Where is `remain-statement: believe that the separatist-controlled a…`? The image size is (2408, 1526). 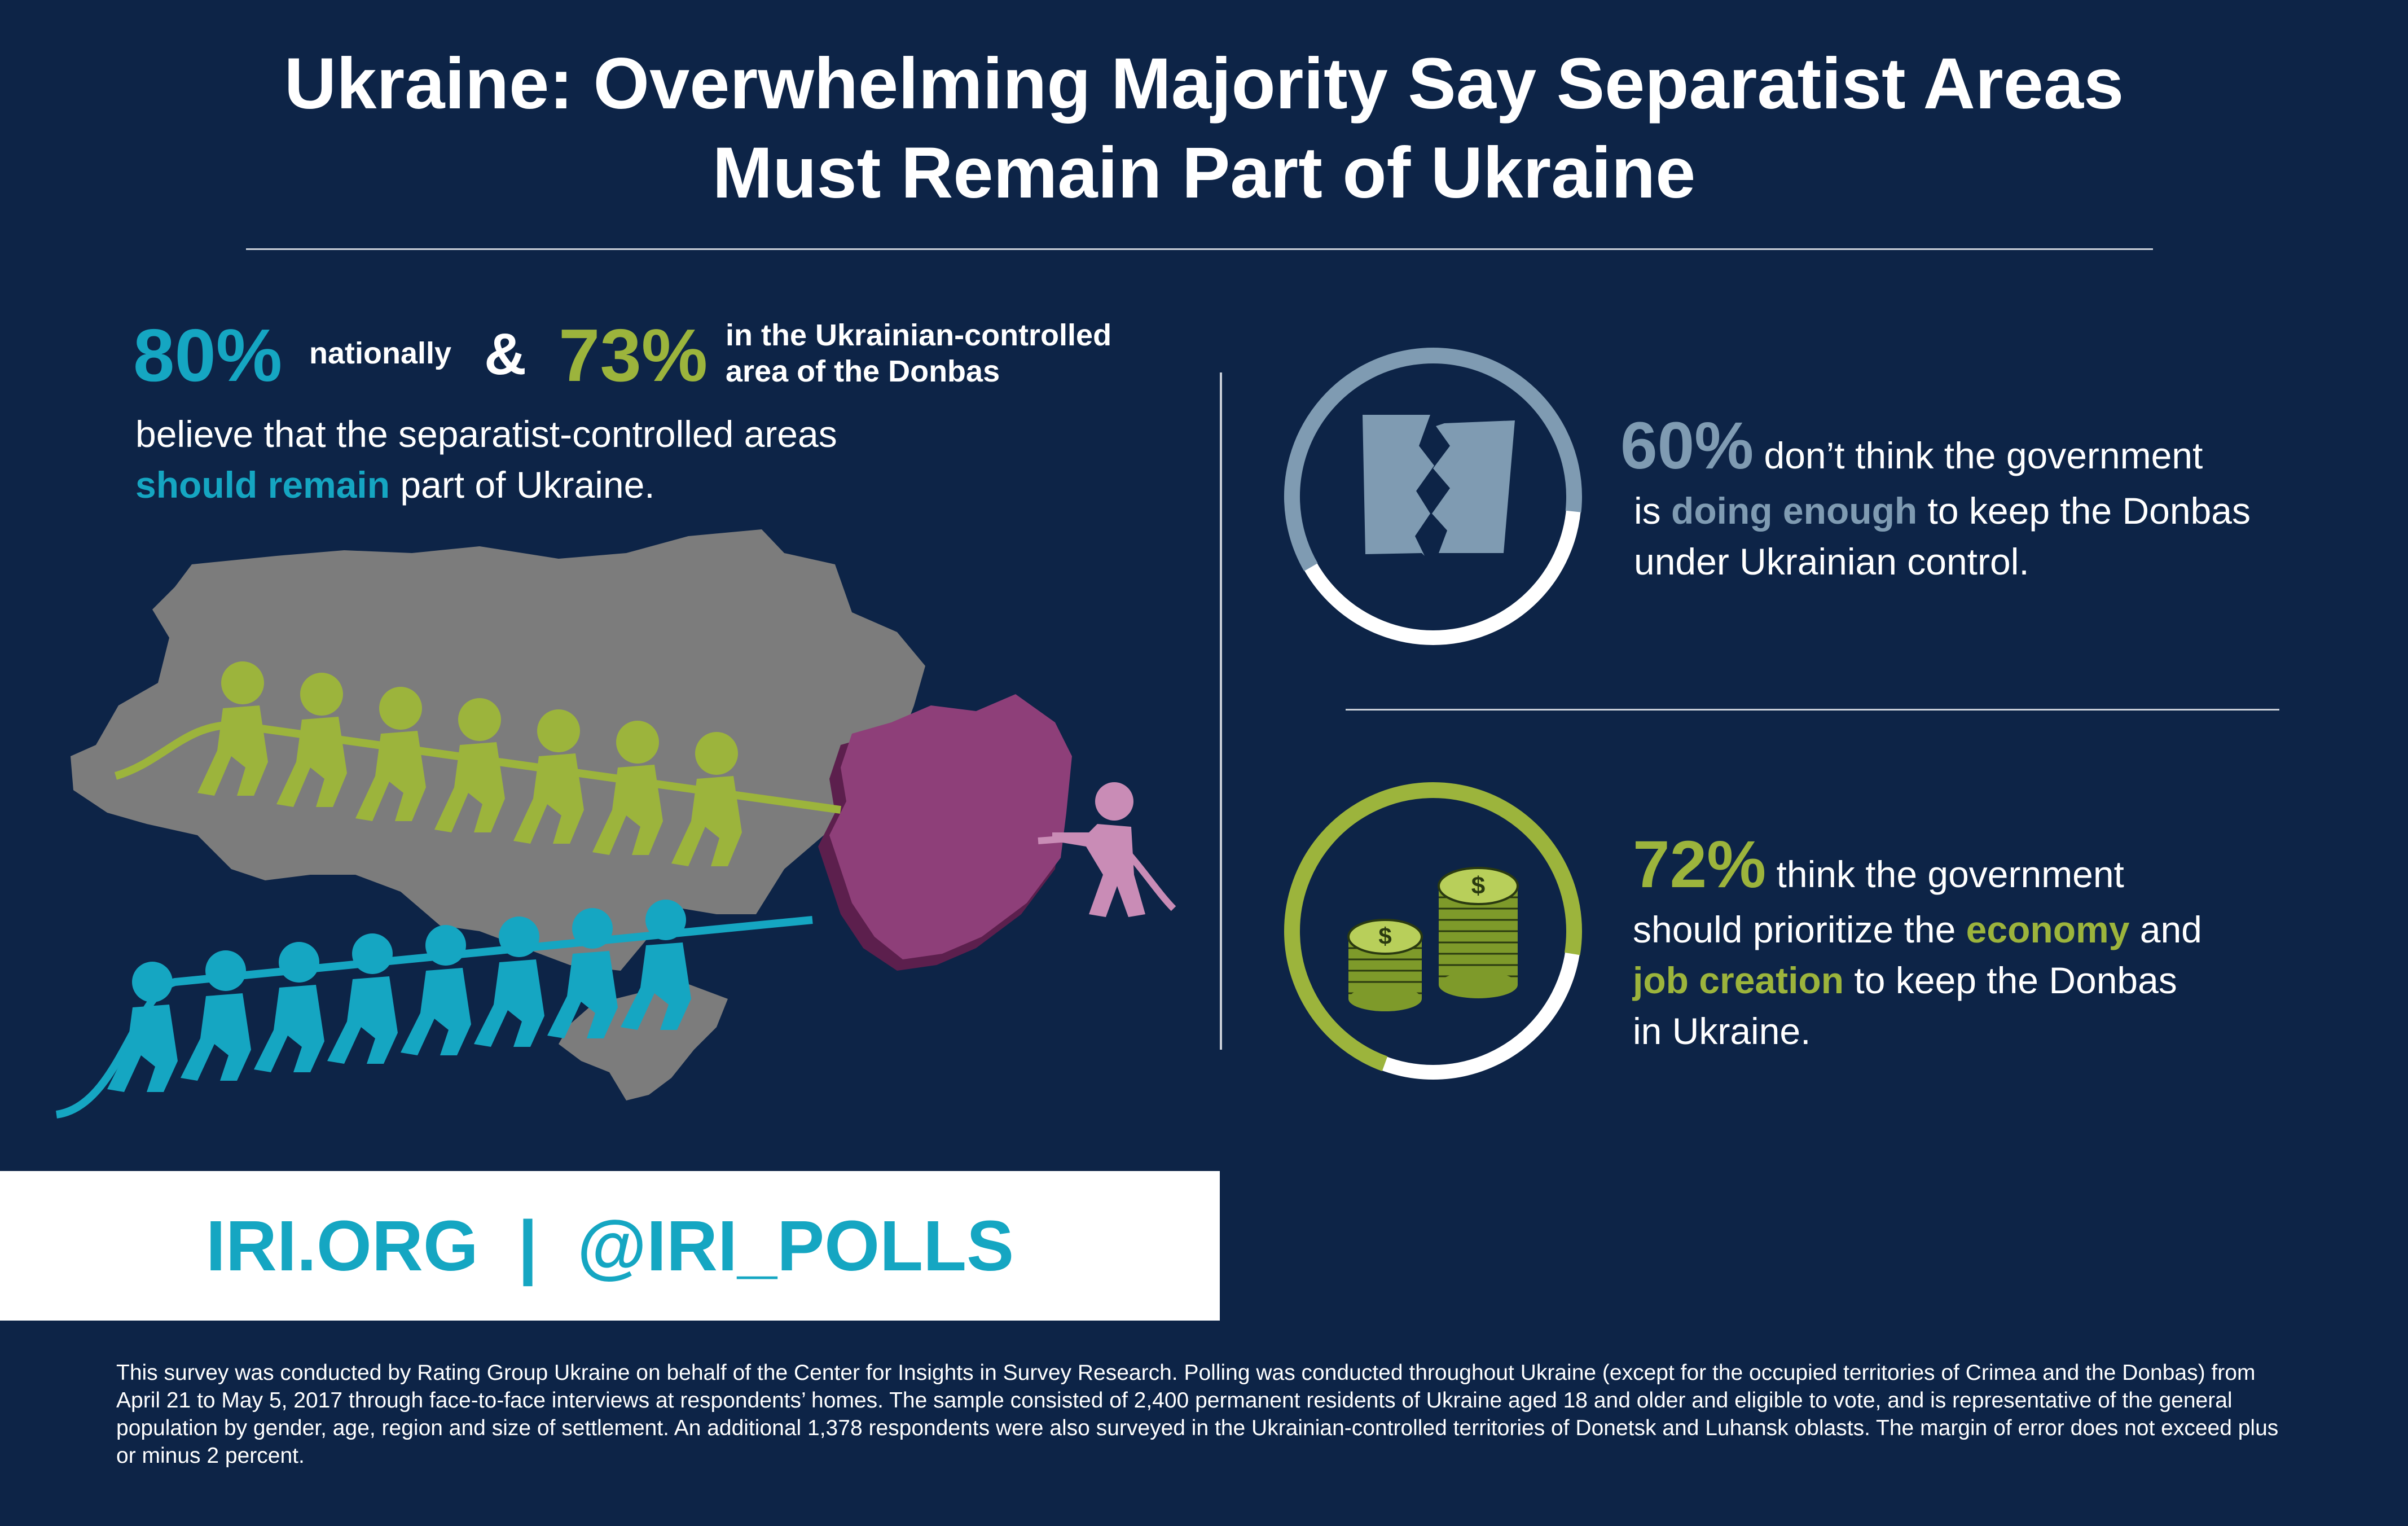 remain-statement: believe that the separatist-controlled a… is located at coordinates (643, 459).